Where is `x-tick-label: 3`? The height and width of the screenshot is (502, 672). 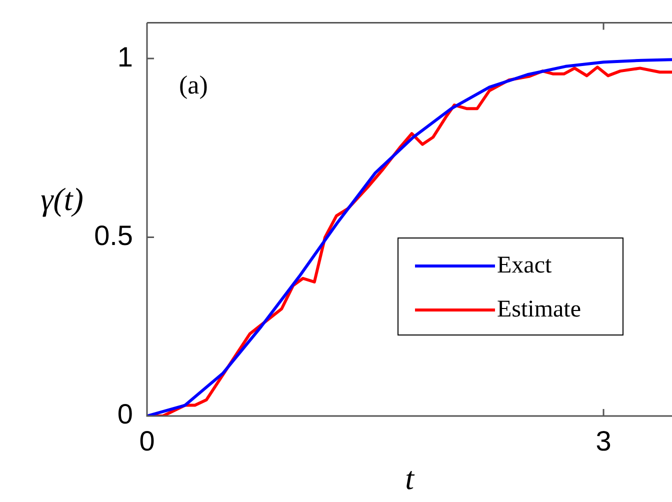 x-tick-label: 3 is located at coordinates (604, 441).